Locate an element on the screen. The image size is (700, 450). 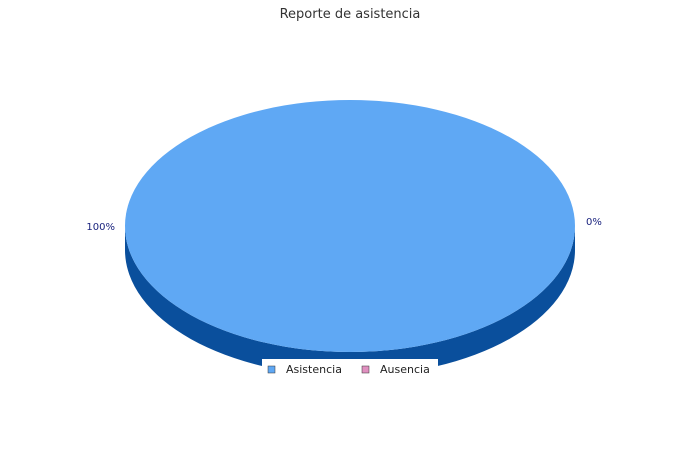
slice-label-ausencia: 0% is located at coordinates (594, 222).